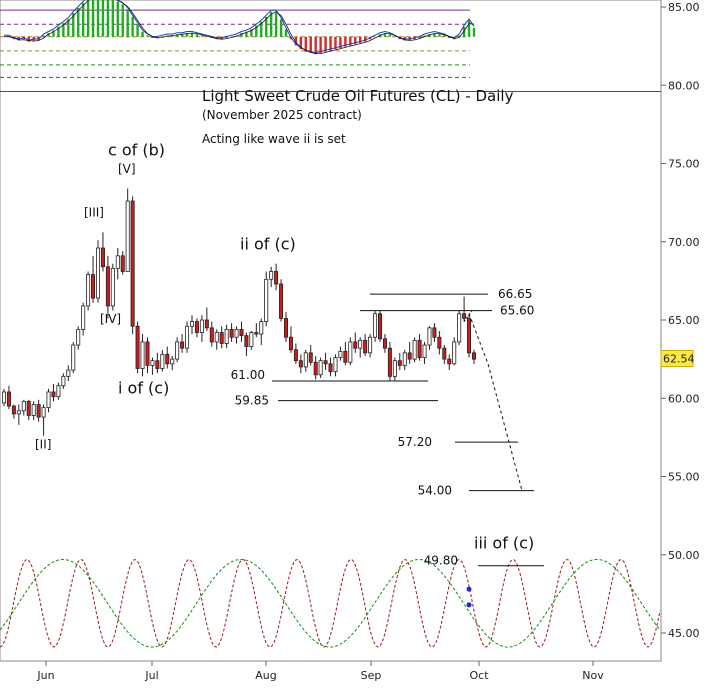 The image size is (711, 698). I want to click on chart-note: Acting like wave ii is set, so click(274, 139).